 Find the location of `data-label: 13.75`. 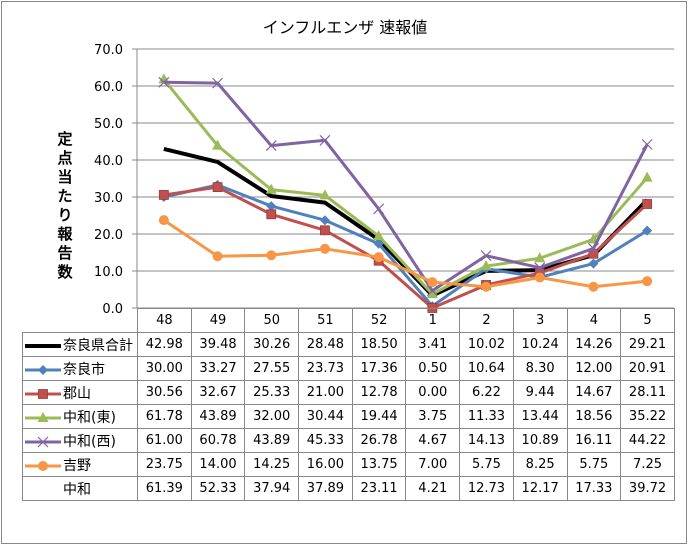

data-label: 13.75 is located at coordinates (379, 464).